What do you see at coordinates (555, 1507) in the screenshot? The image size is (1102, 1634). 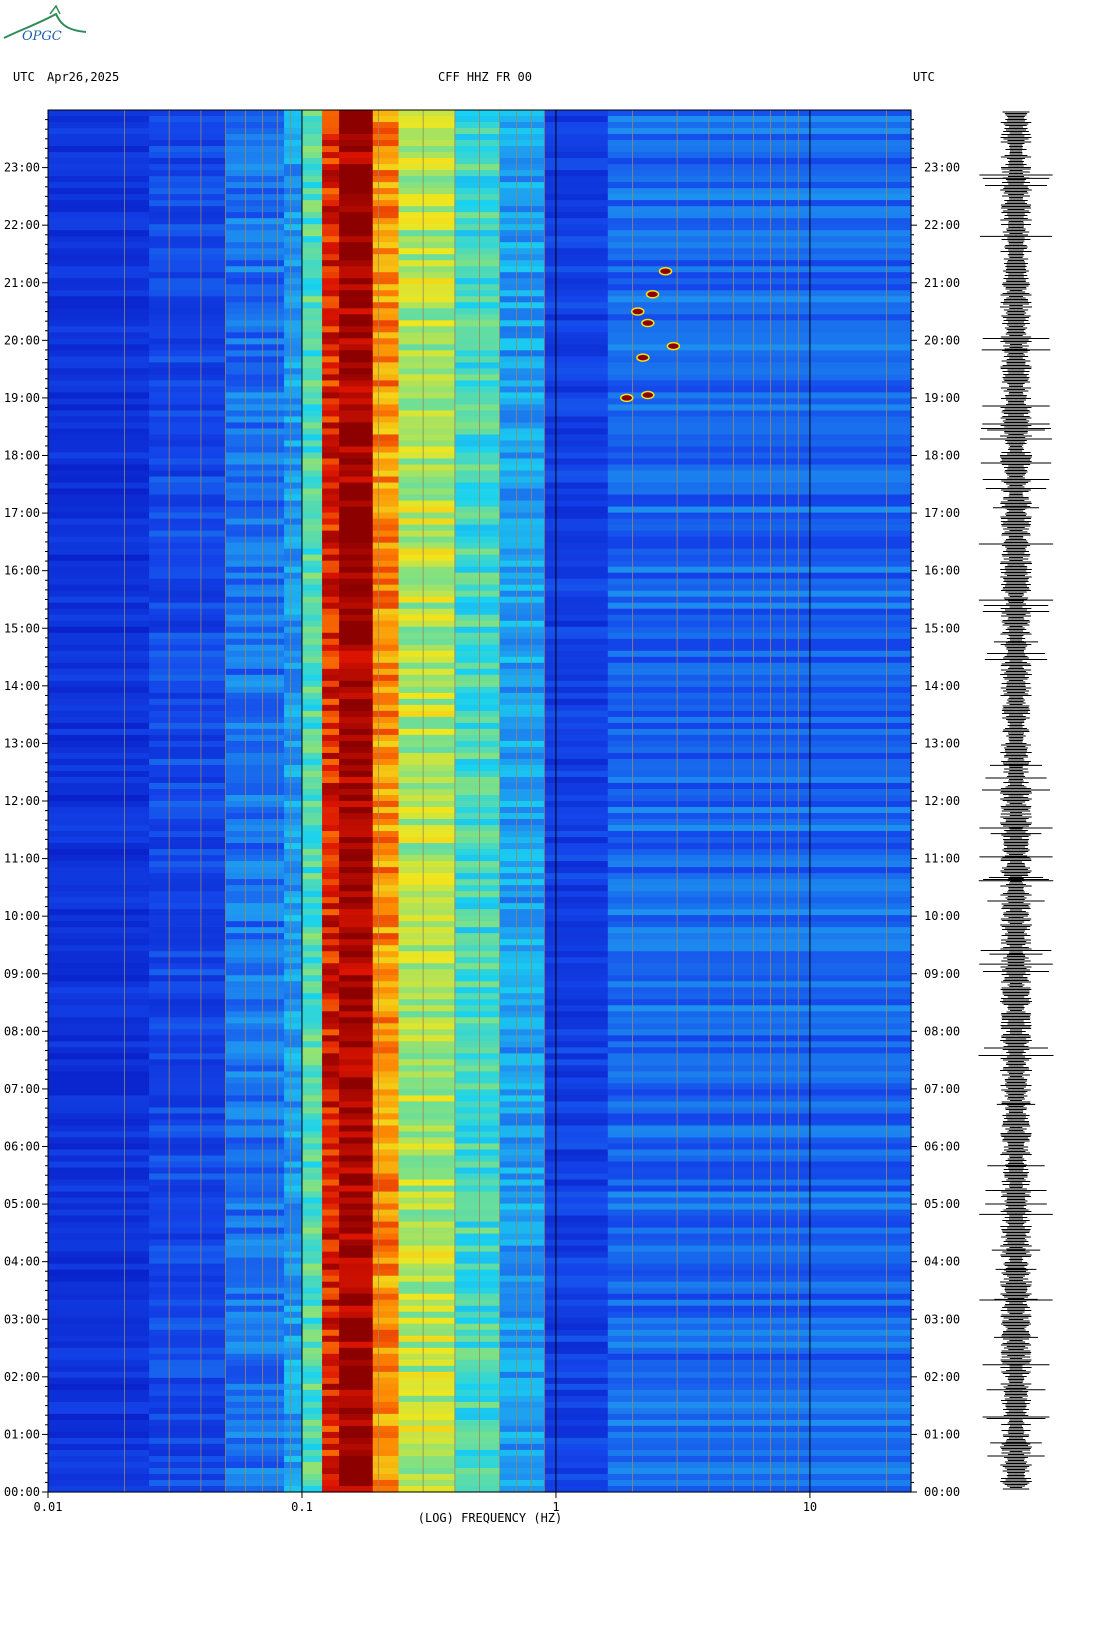 I see `x-tick-label: 1` at bounding box center [555, 1507].